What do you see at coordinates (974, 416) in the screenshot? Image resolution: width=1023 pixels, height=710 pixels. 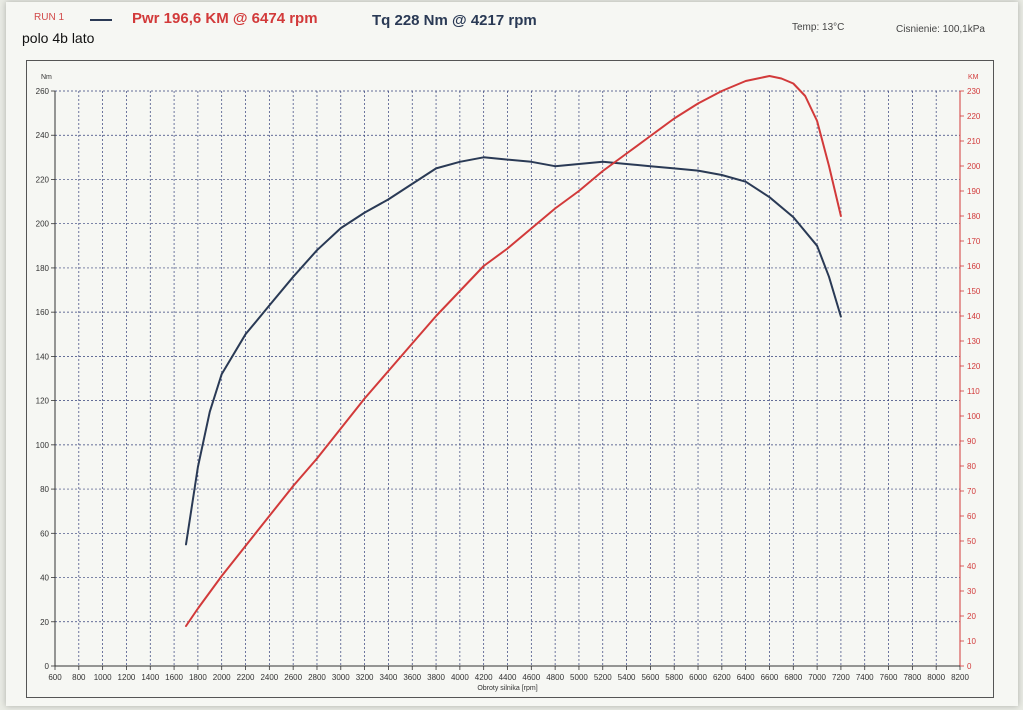 I see `y-right-tick-label: 100` at bounding box center [974, 416].